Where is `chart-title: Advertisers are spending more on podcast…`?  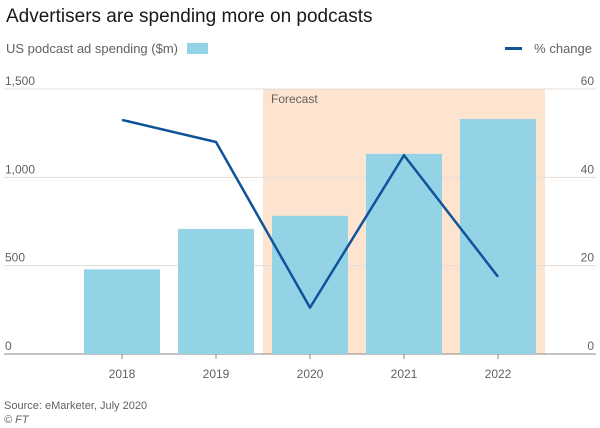
chart-title: Advertisers are spending more on podcast… is located at coordinates (189, 16).